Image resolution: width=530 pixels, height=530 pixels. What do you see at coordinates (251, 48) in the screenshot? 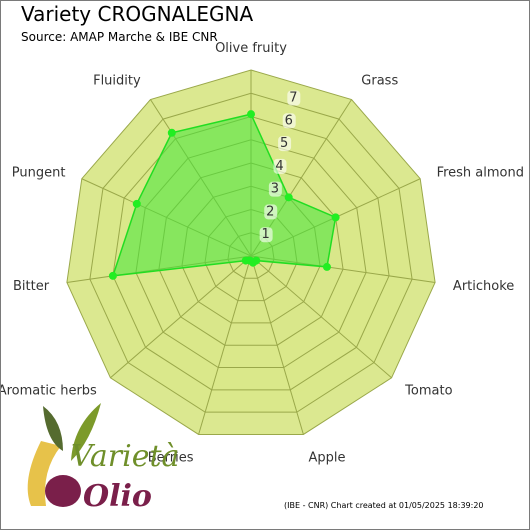
I see `axis-label: Olive fruity` at bounding box center [251, 48].